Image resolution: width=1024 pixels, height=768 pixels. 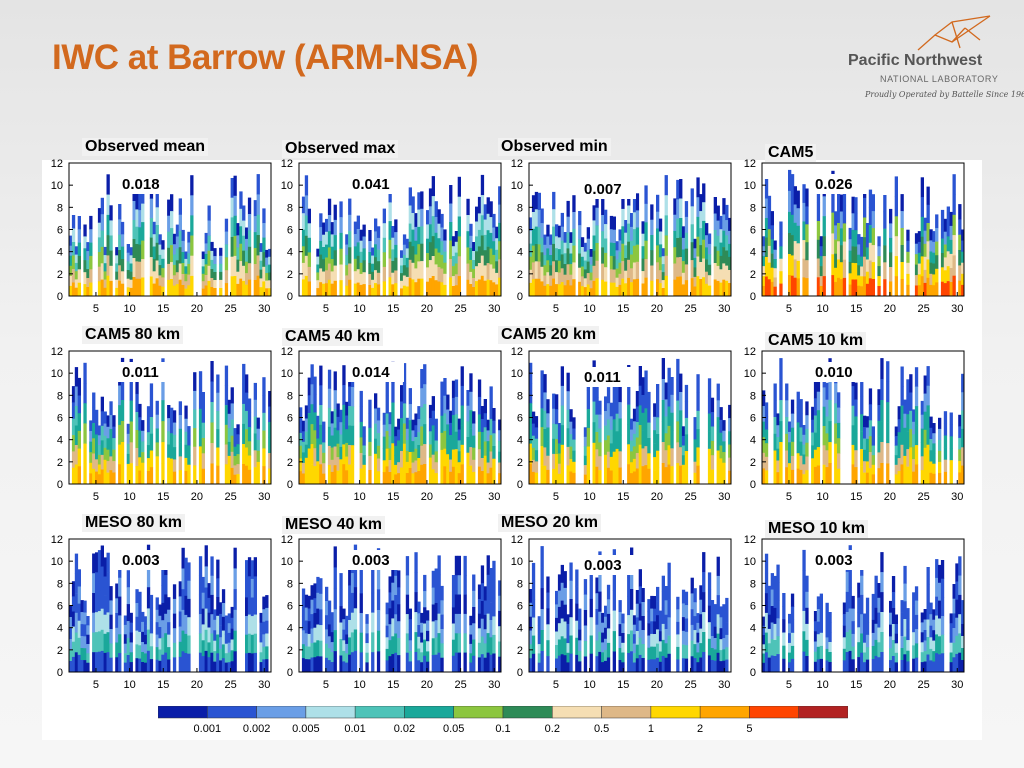 I want to click on panel-cam5: CAM5 0 2 4 6 8 10 12 5 10 15 20 25 30 0.026, so click(x=851, y=231).